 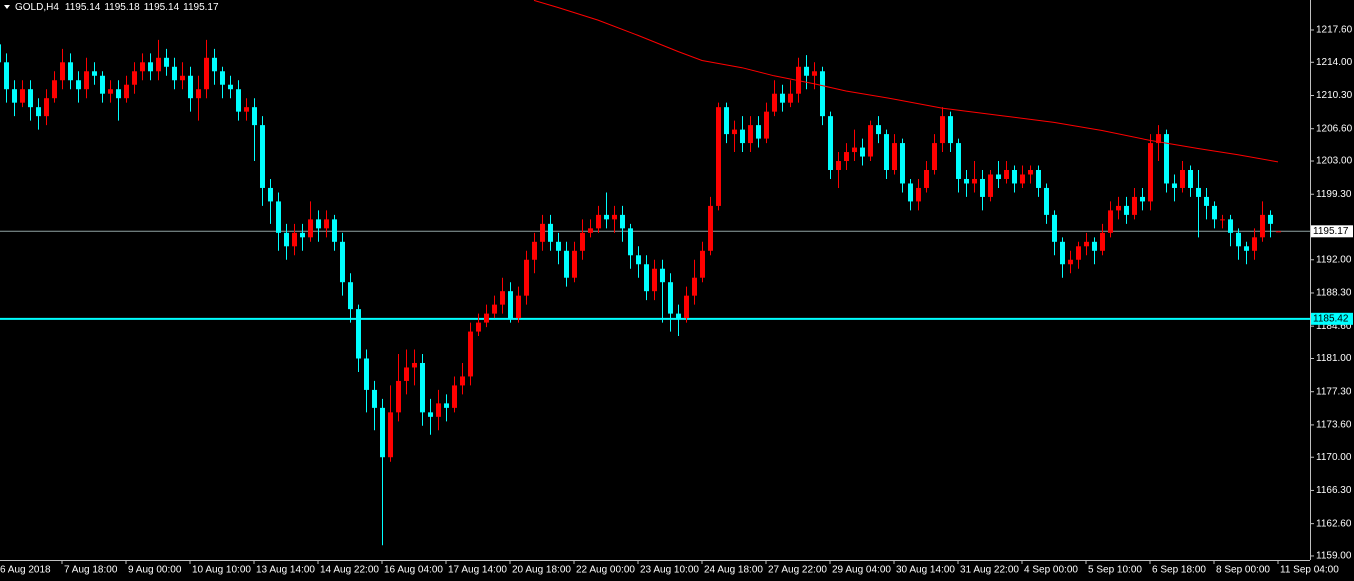 What do you see at coordinates (989, 570) in the screenshot?
I see `x-tick-label: 31 Aug 22:00` at bounding box center [989, 570].